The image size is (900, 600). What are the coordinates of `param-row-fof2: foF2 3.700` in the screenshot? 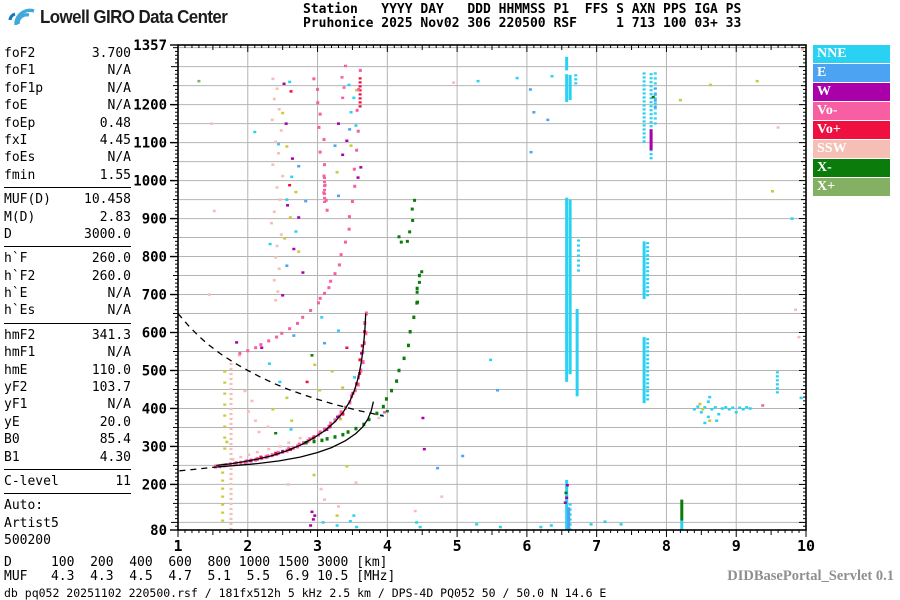 It's located at (67, 53).